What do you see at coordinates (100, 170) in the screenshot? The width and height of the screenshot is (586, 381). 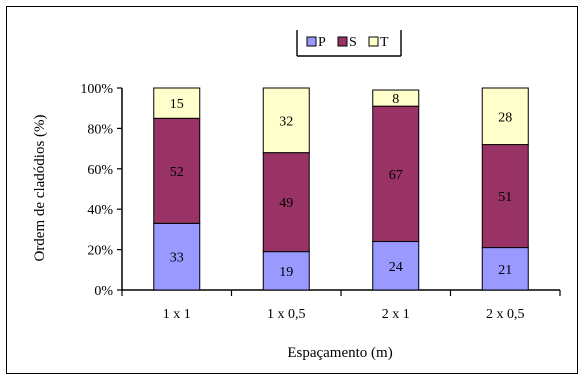 I see `y-tick-label: 60%` at bounding box center [100, 170].